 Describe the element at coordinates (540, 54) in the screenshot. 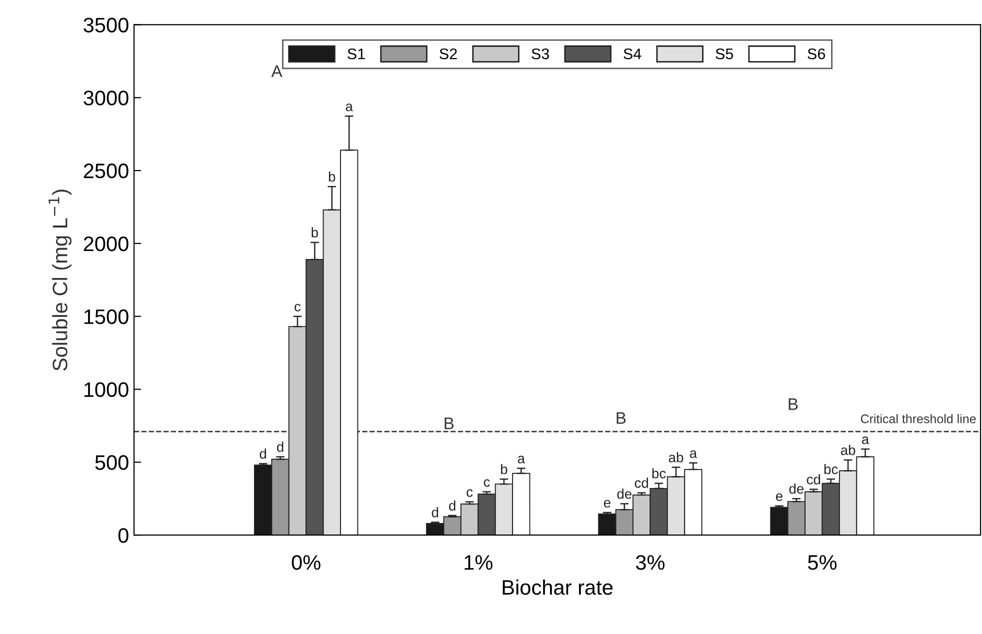

I see `legend-label: S3` at that location.